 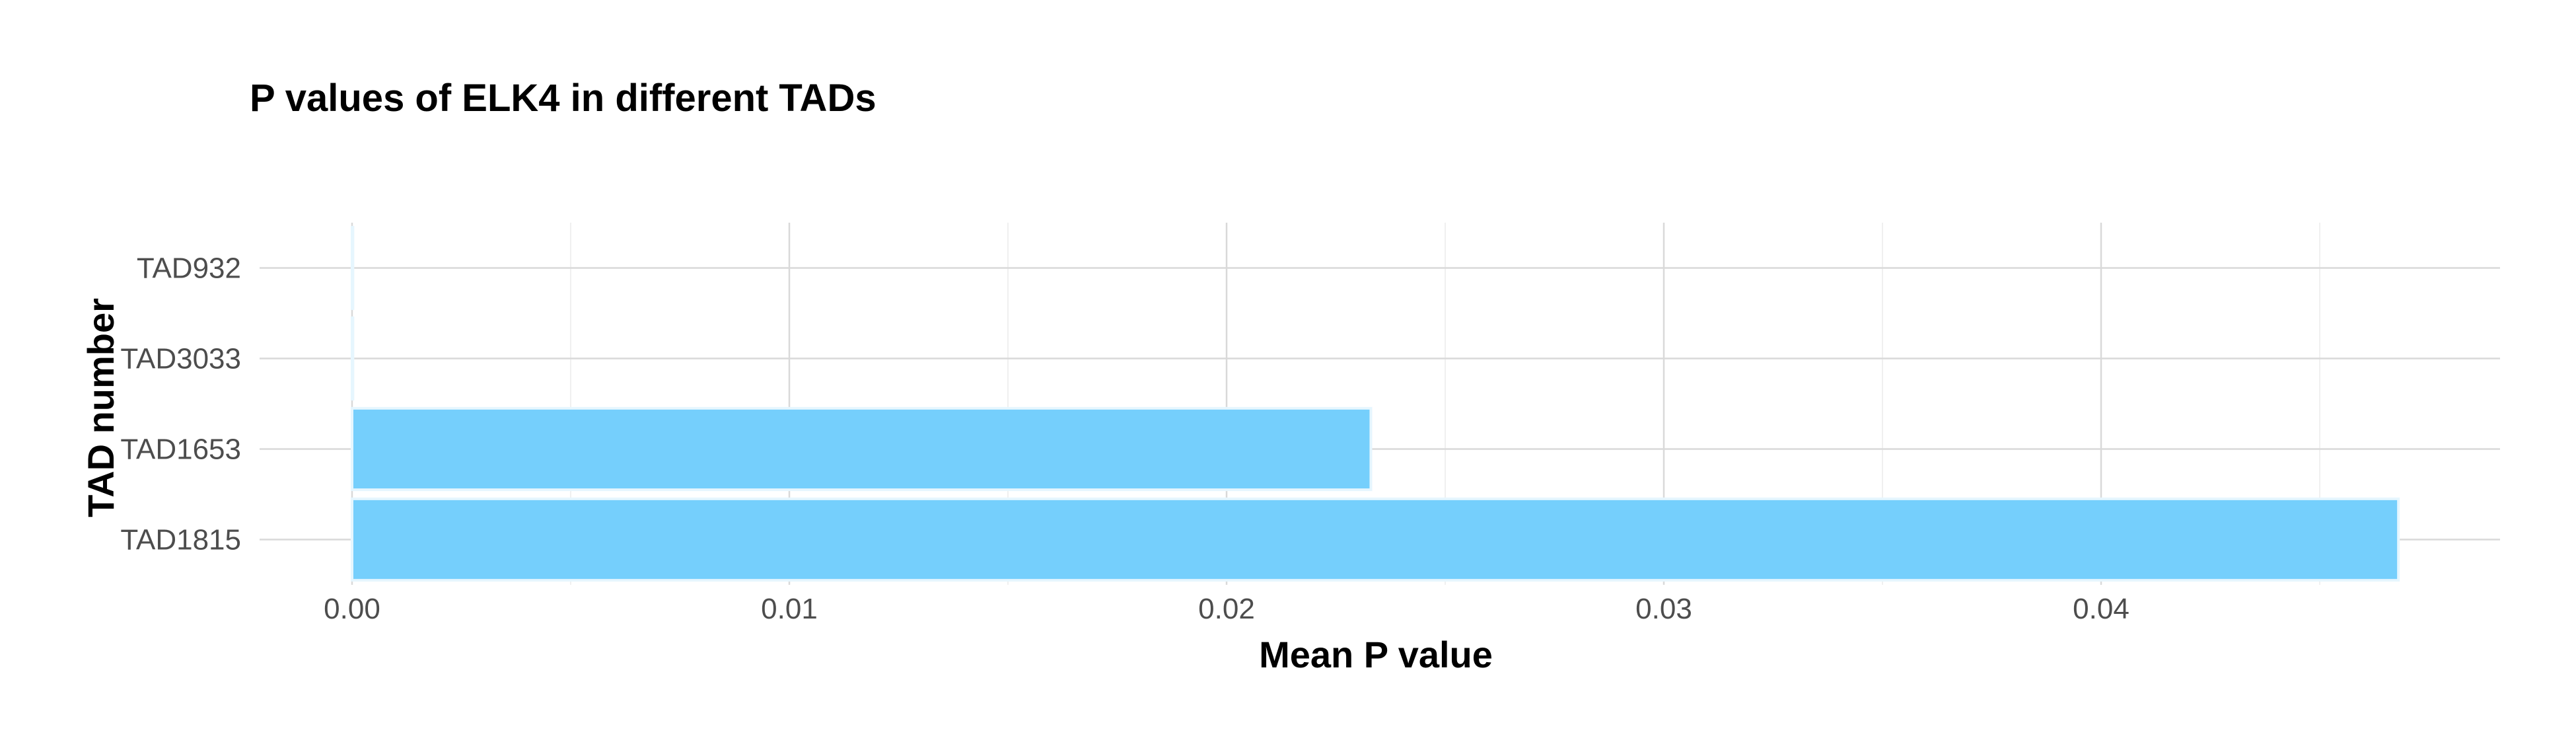 What do you see at coordinates (180, 540) in the screenshot?
I see `y-tick-label: TAD1815` at bounding box center [180, 540].